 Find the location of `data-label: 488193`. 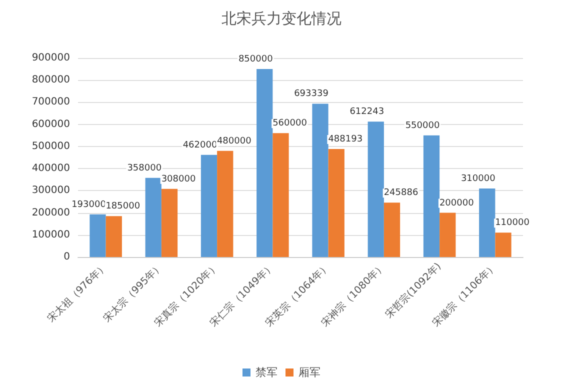

data-label: 488193 is located at coordinates (345, 139).